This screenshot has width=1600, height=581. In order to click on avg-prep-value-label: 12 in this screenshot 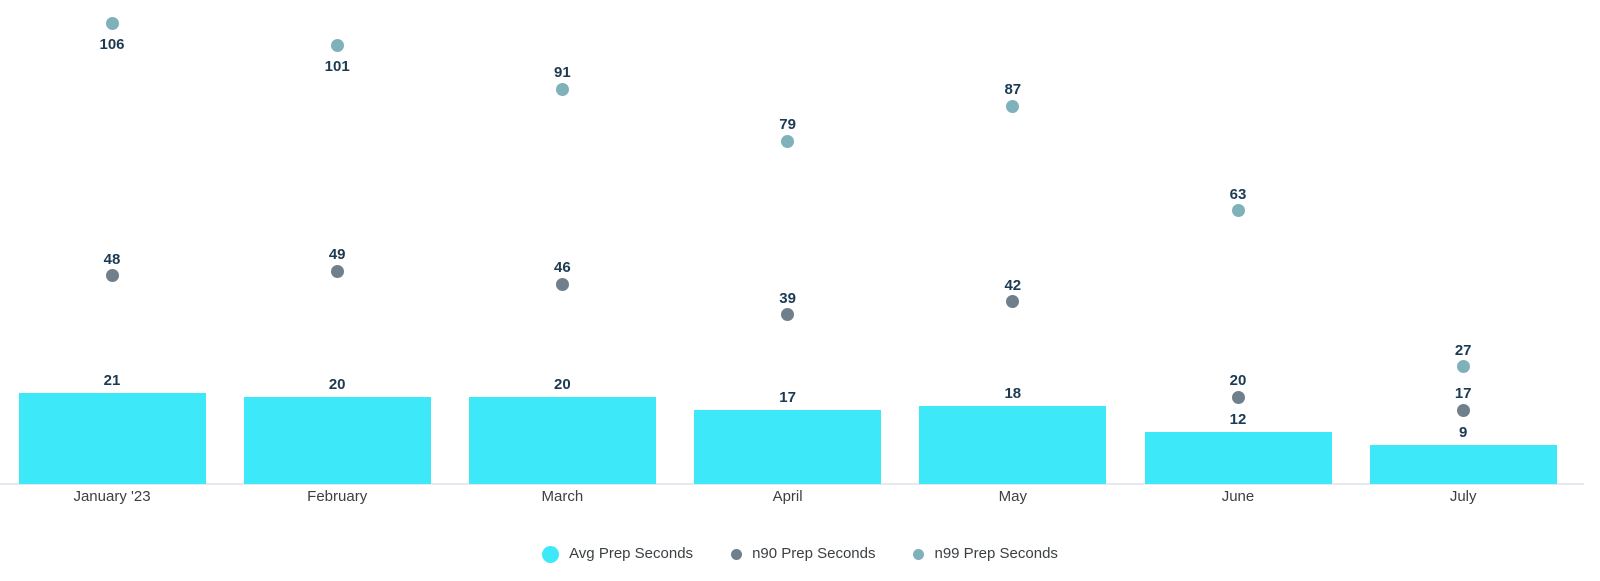, I will do `click(1238, 419)`.